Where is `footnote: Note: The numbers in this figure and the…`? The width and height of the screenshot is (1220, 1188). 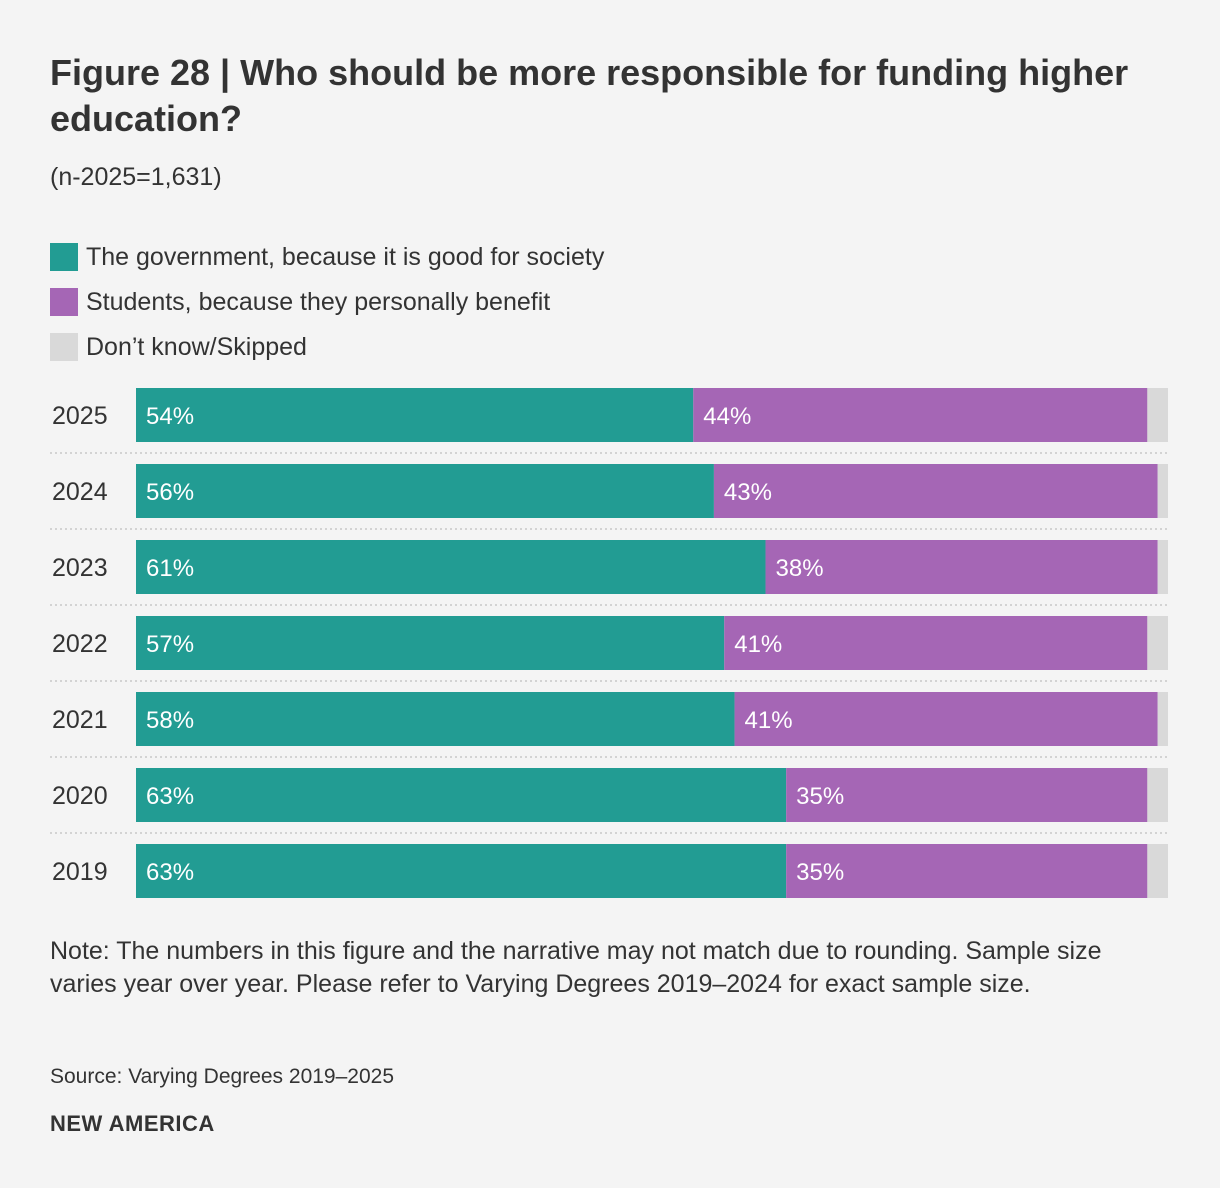 footnote: Note: The numbers in this figure and the… is located at coordinates (576, 967).